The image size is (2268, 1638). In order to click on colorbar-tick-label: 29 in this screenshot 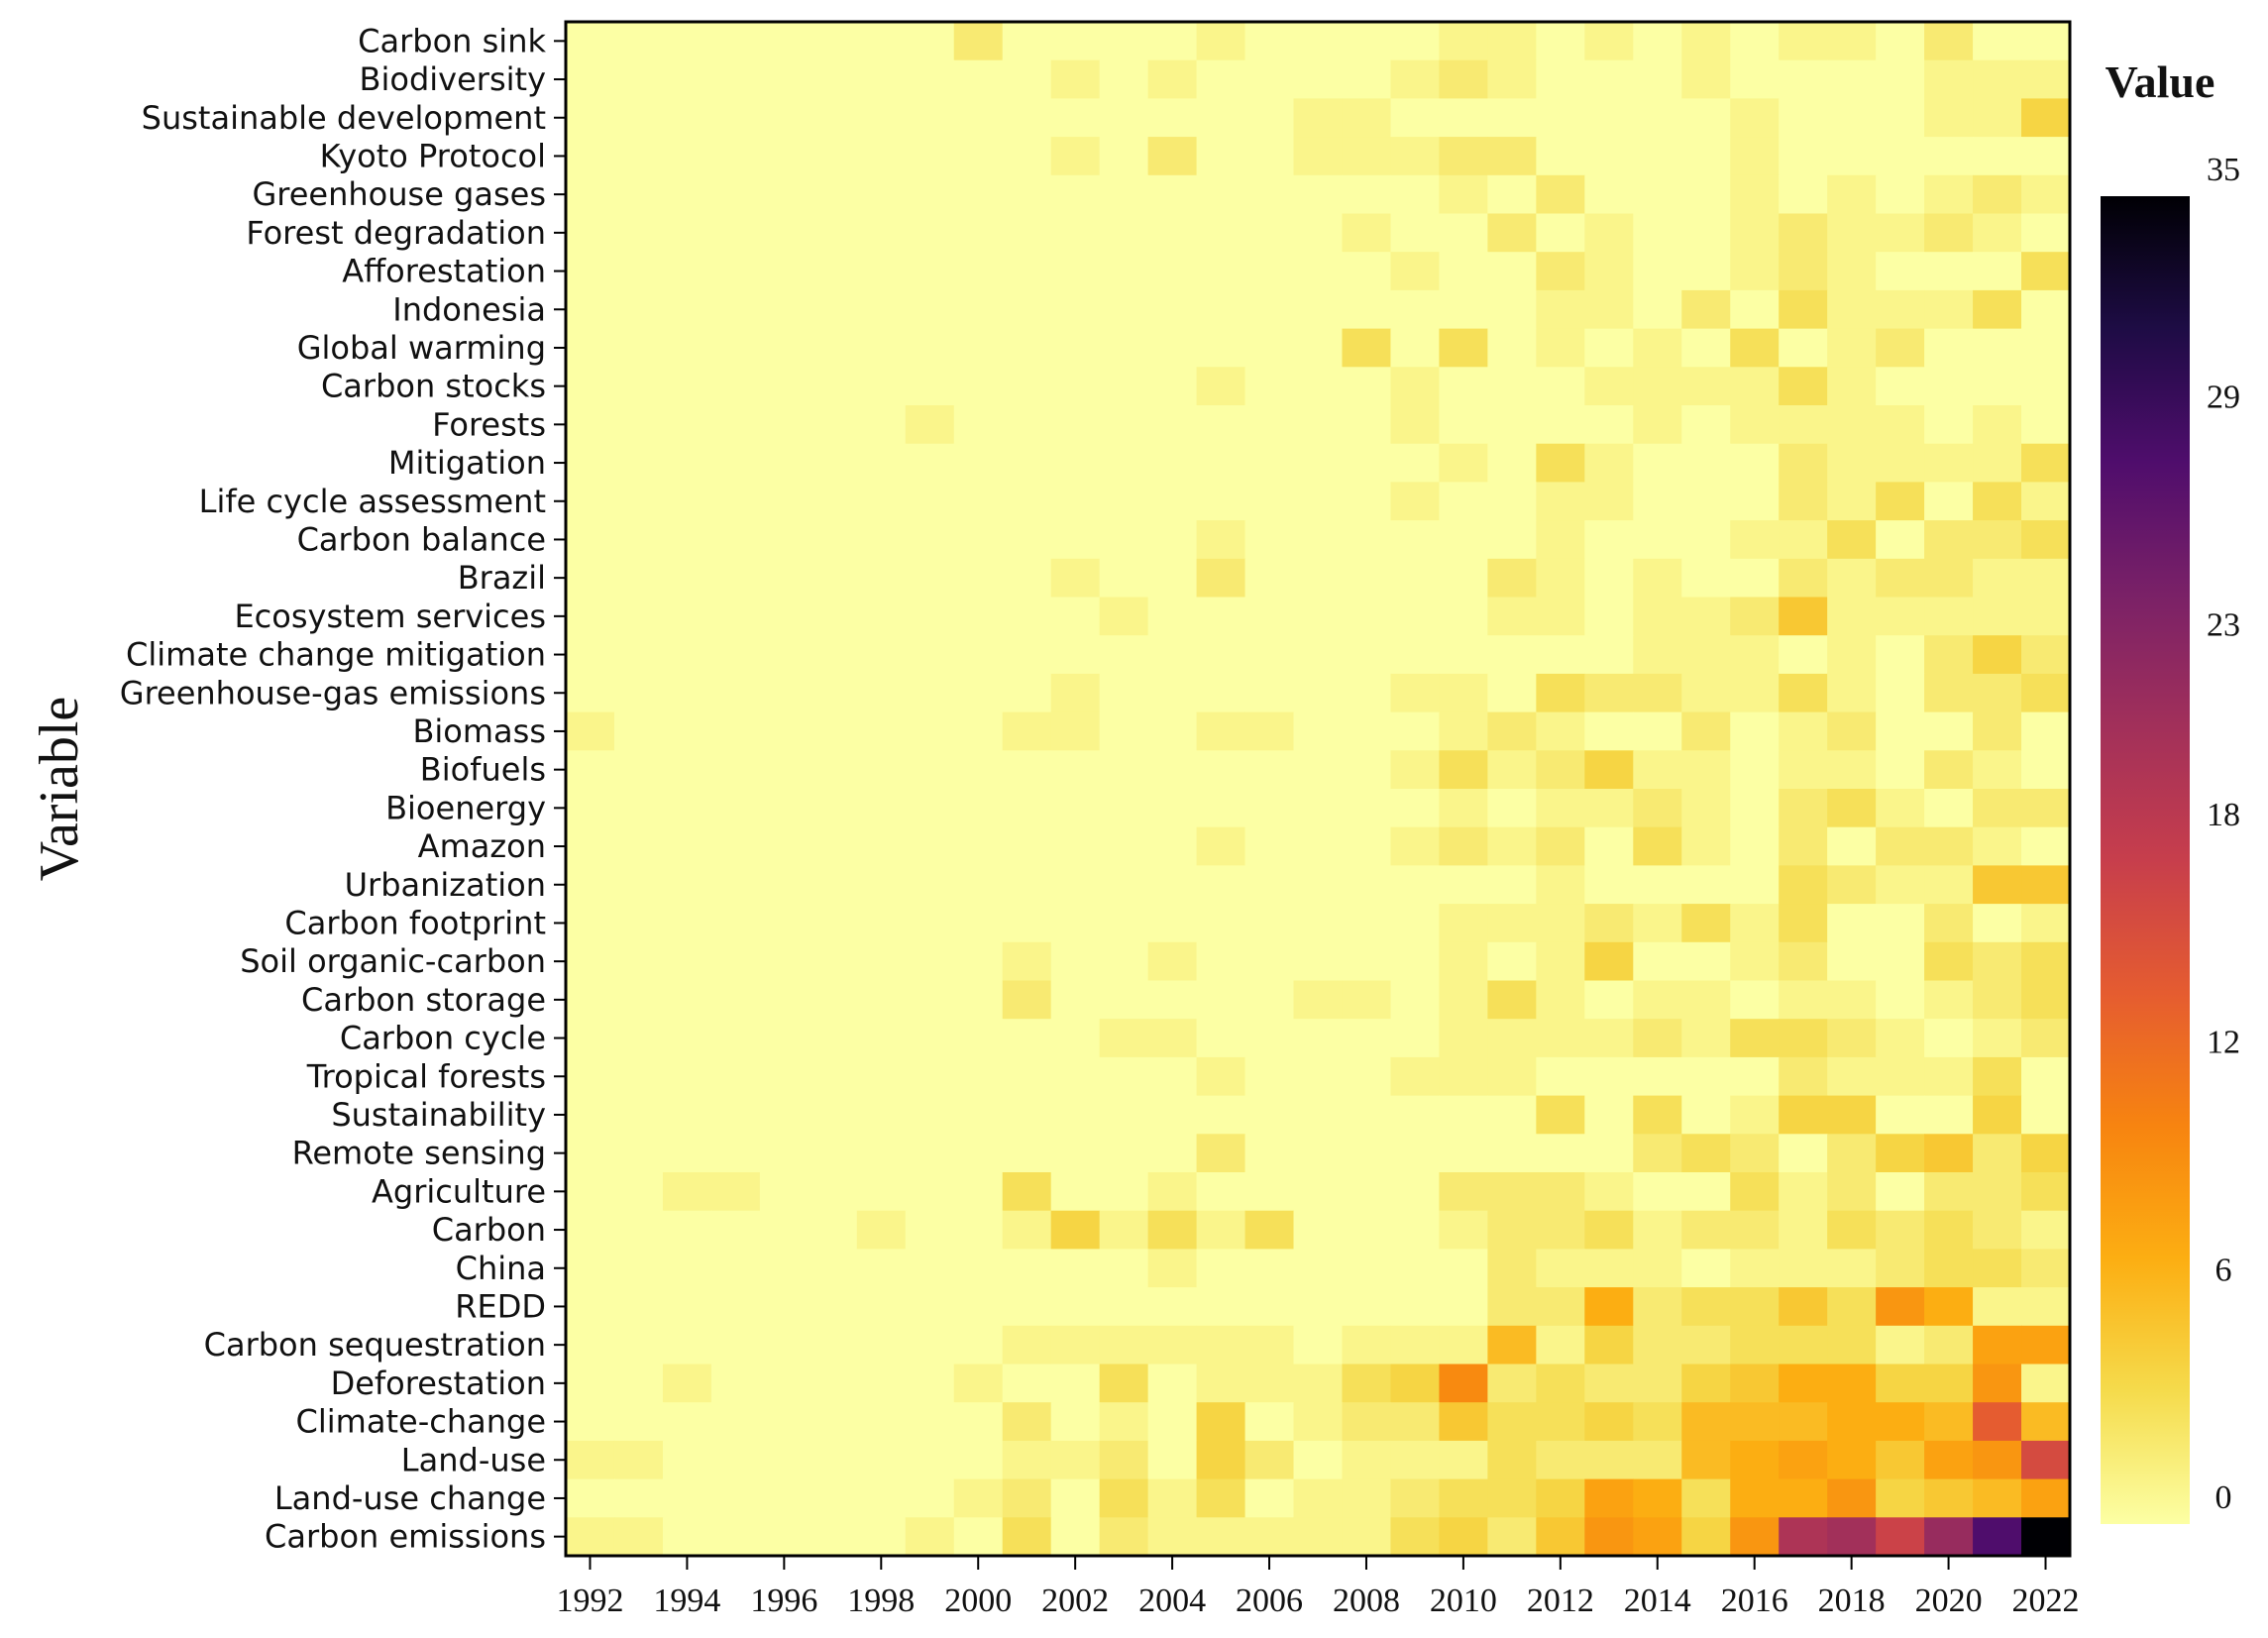, I will do `click(2223, 398)`.